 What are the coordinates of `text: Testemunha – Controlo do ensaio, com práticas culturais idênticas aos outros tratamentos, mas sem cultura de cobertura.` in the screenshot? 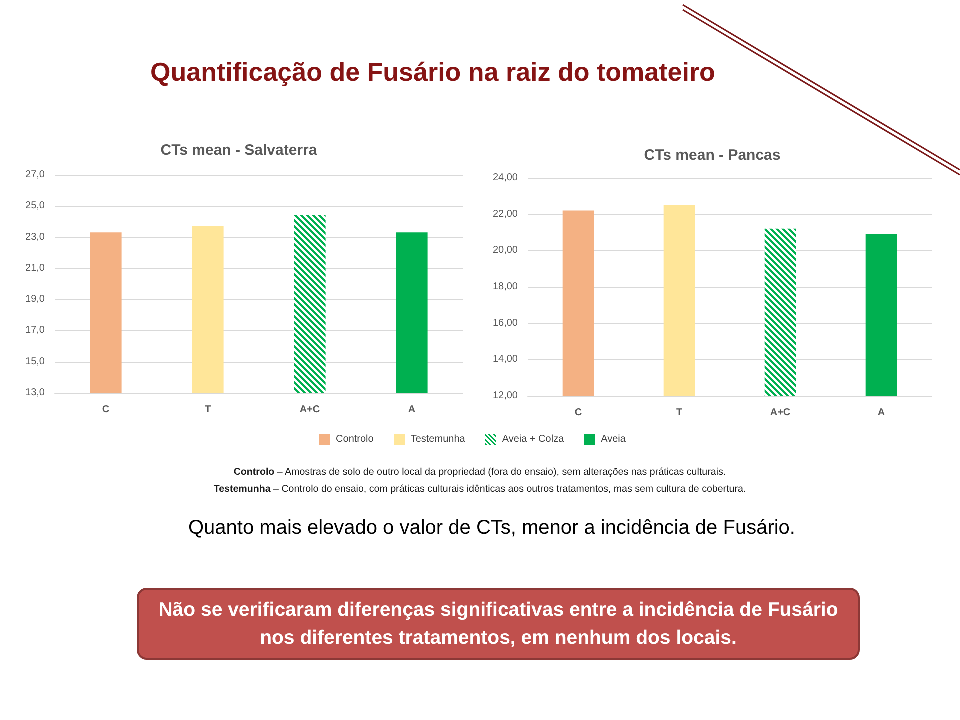 It's located at (480, 490).